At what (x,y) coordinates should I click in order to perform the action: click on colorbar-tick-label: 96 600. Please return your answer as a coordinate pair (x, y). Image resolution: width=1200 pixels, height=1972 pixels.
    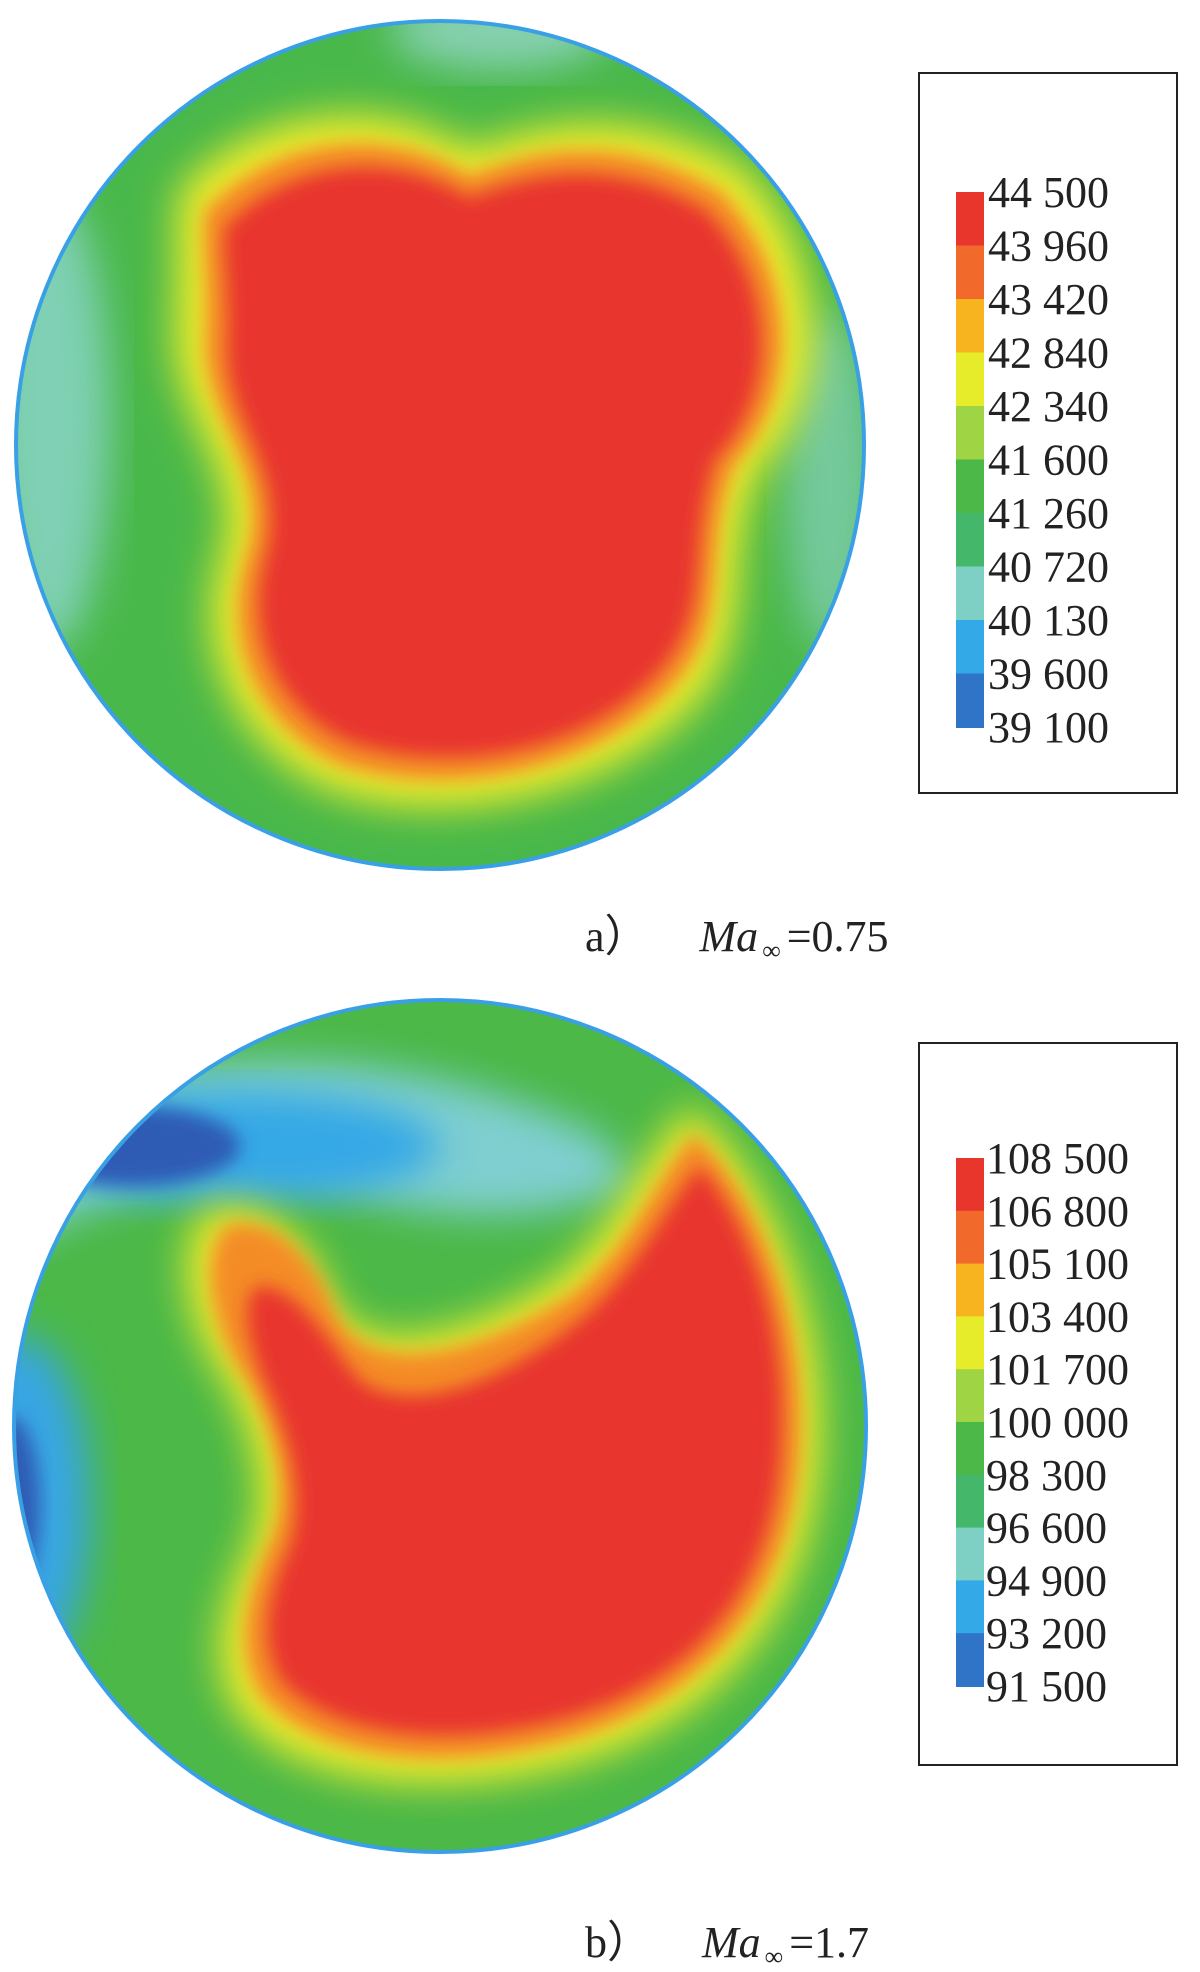
    Looking at the image, I should click on (1046, 1528).